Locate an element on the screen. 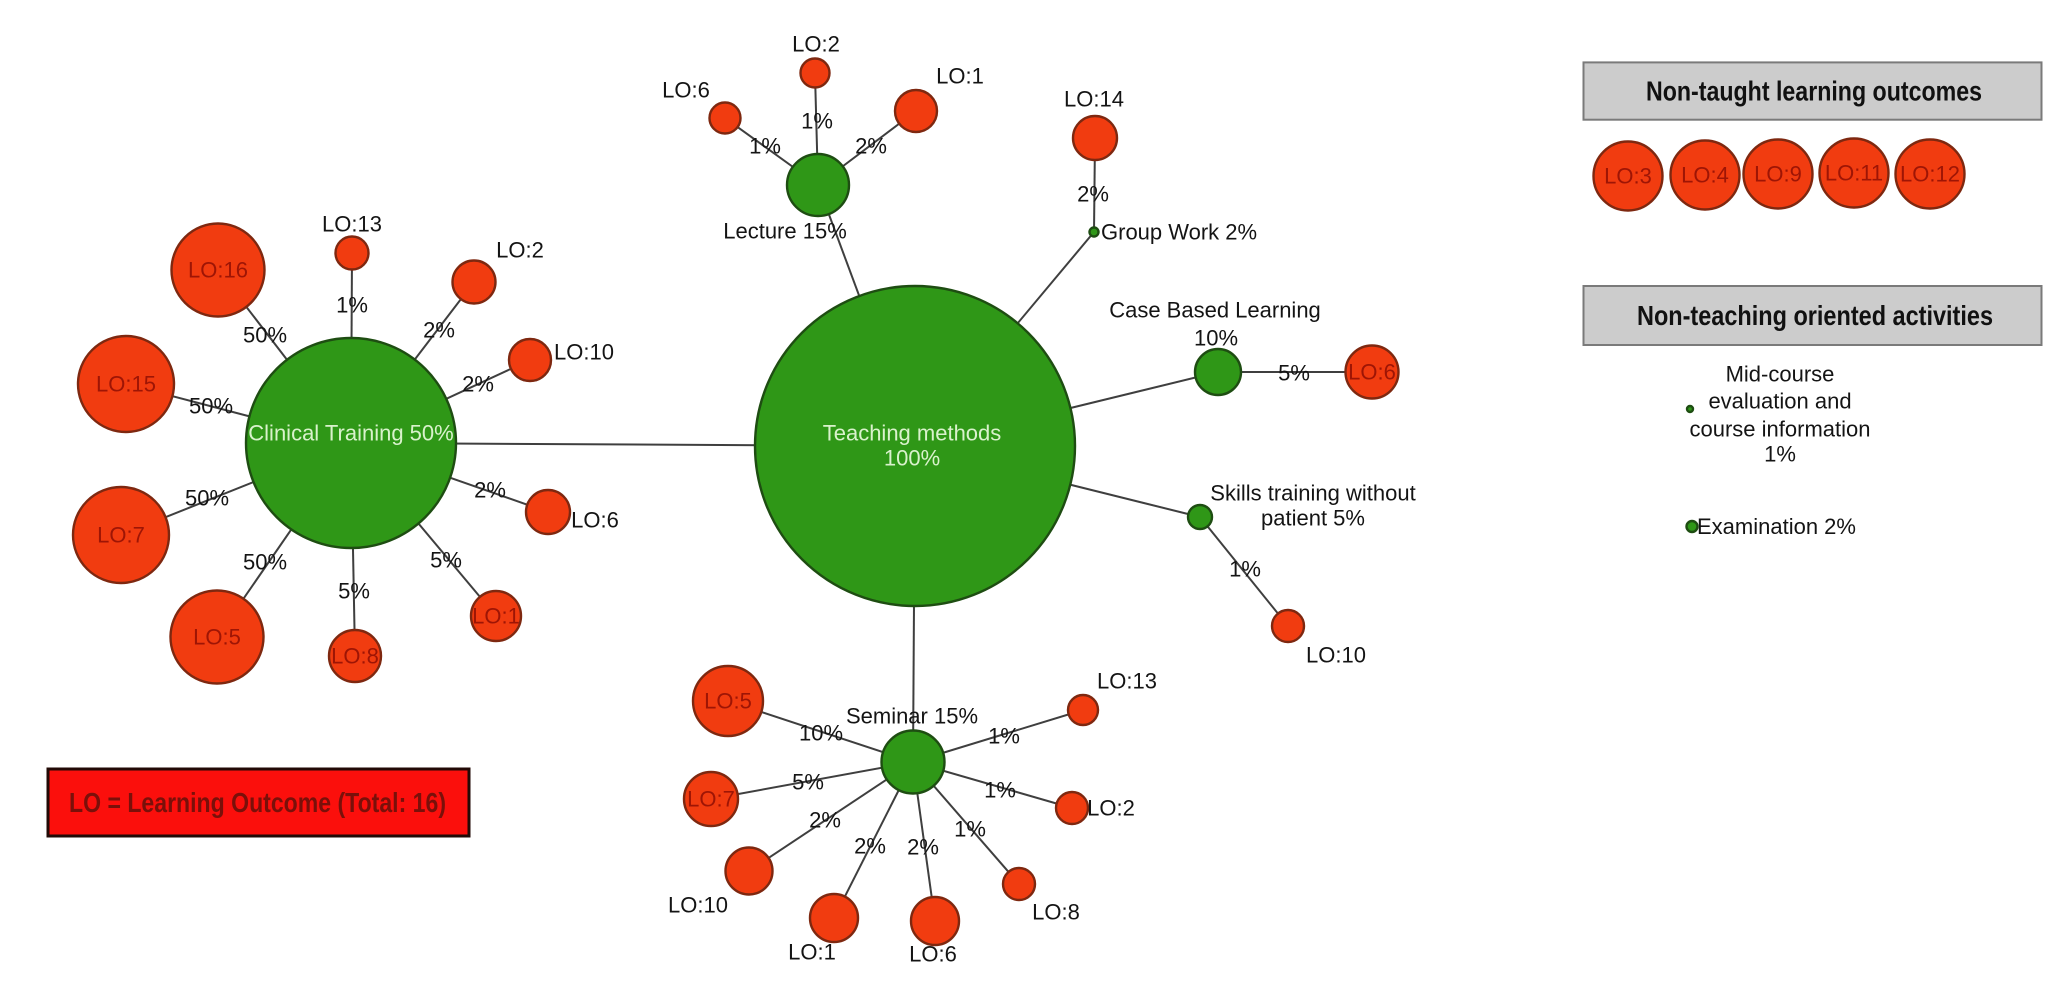  svg-text: LO:4 is located at coordinates (1705, 175).